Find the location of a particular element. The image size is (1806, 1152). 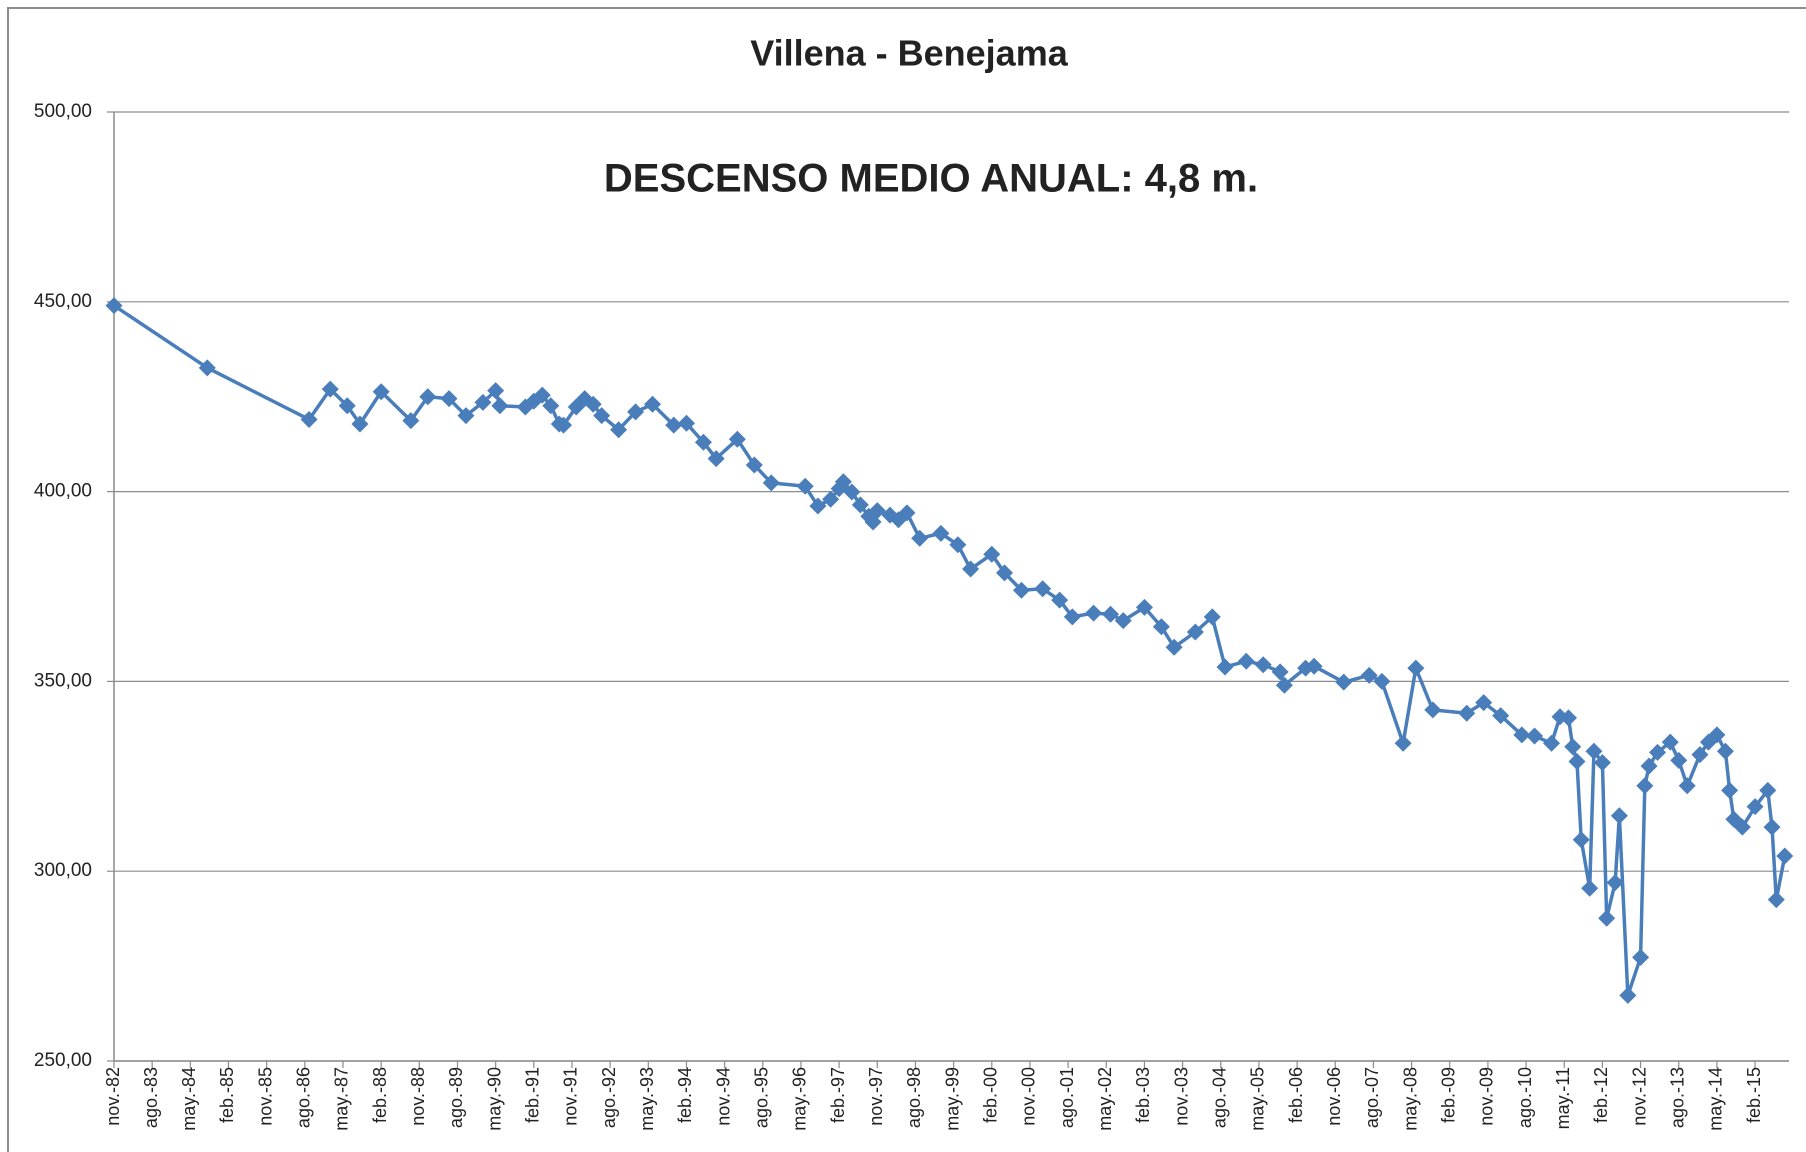

y-tick-label: 350,00 is located at coordinates (63, 680).